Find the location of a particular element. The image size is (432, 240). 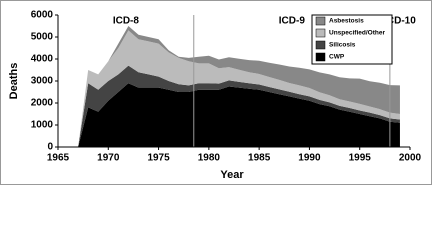

legend-label: Silicosis is located at coordinates (342, 45).